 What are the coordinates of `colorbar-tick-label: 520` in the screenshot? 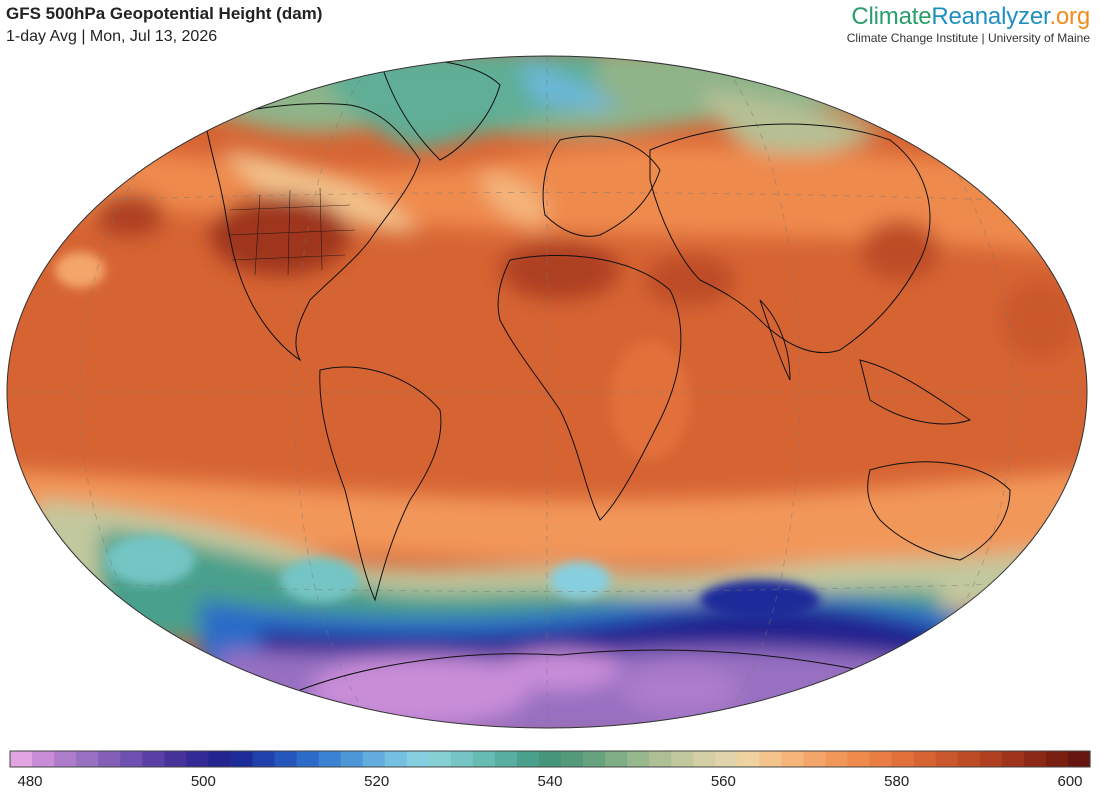 It's located at (377, 781).